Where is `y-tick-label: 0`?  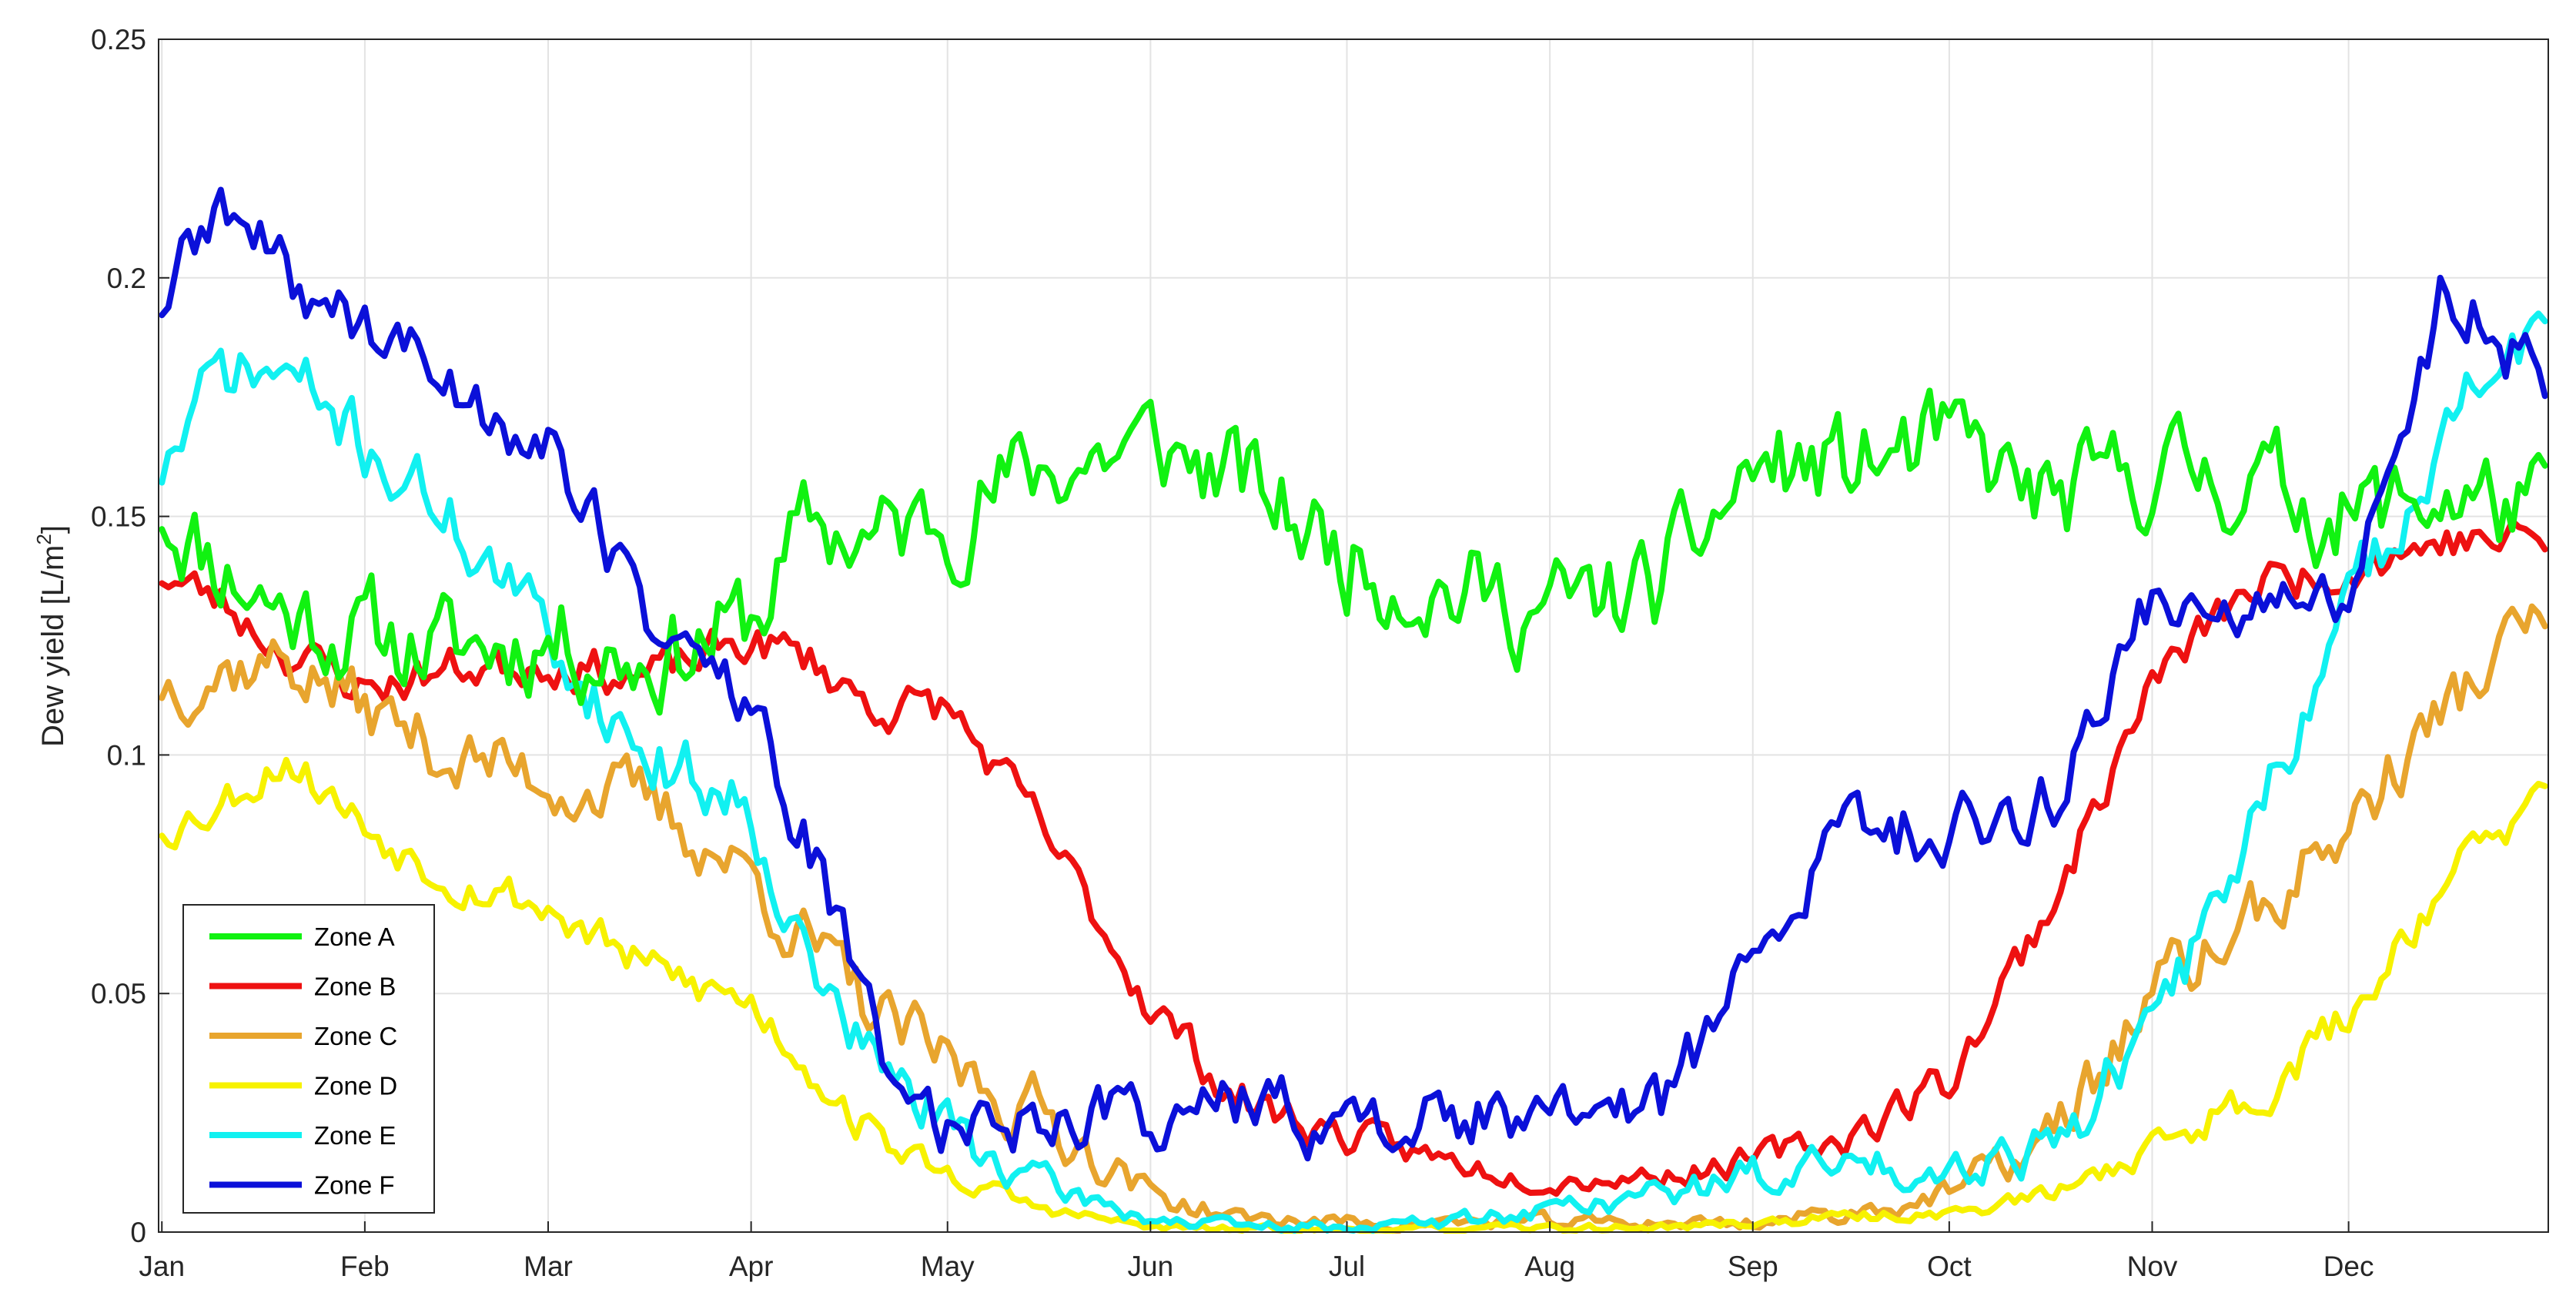
y-tick-label: 0 is located at coordinates (138, 1232).